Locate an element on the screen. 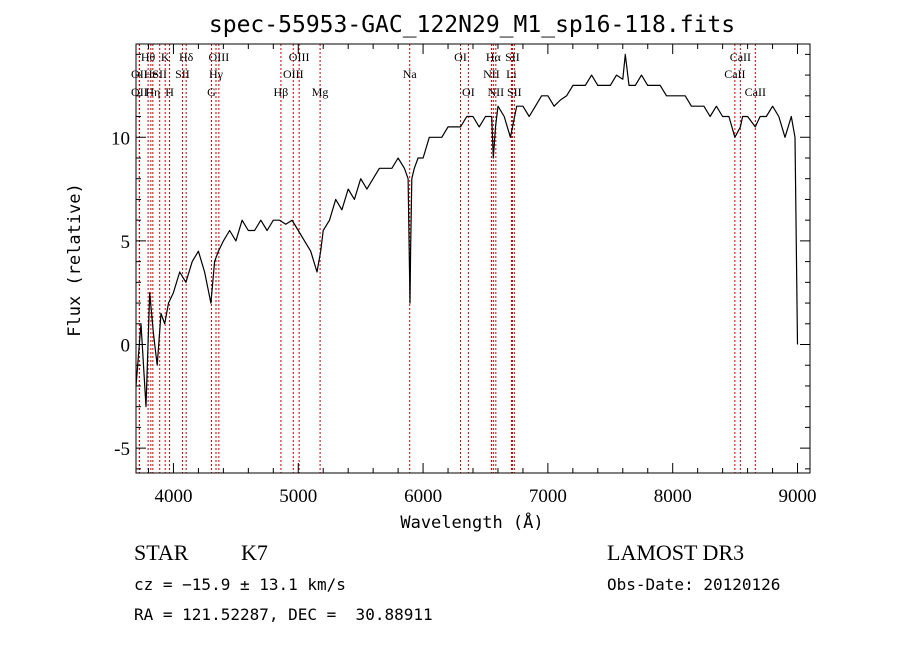  x-tick-label: 8000 is located at coordinates (673, 496).